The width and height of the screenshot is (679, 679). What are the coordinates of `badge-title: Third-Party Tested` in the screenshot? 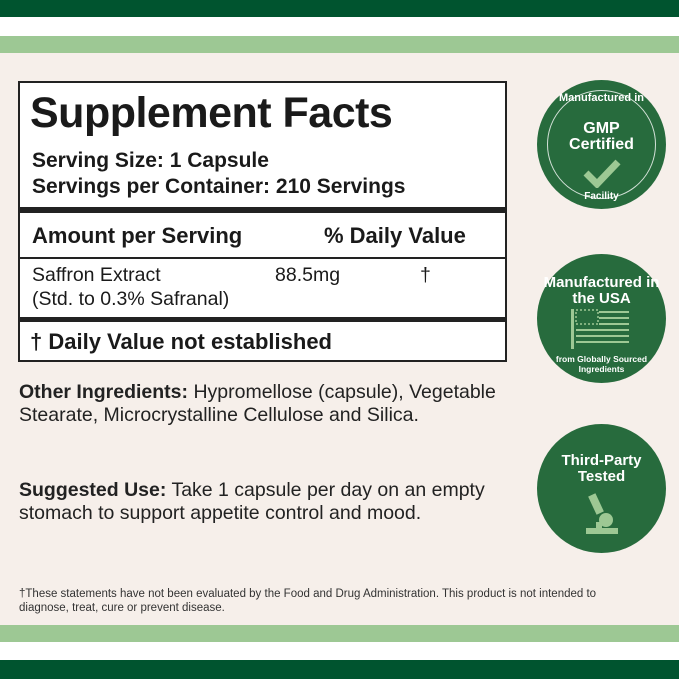 It's located at (601, 468).